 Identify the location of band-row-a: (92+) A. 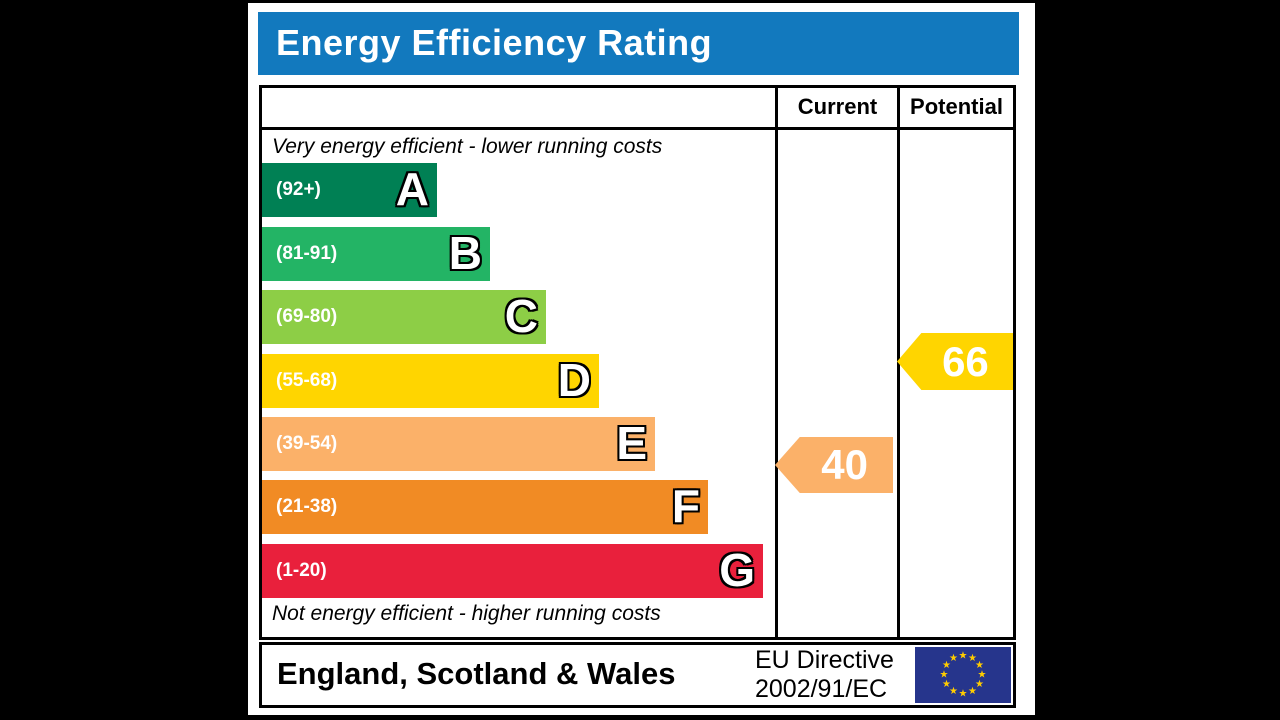
(349, 190).